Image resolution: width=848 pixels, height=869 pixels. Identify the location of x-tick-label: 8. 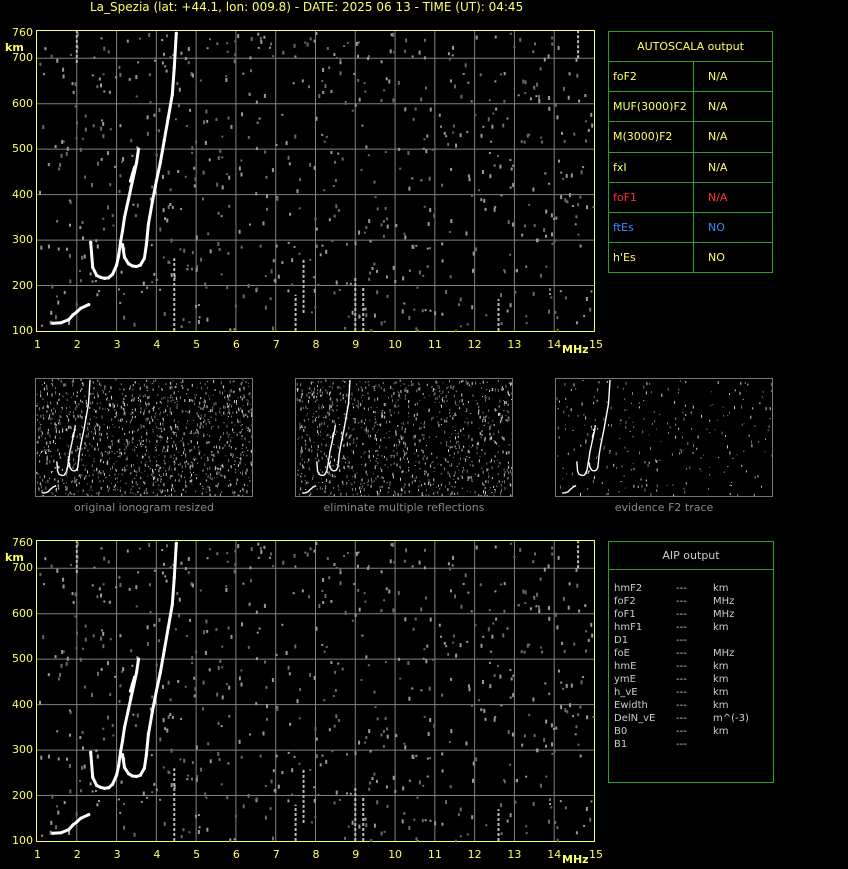
(316, 854).